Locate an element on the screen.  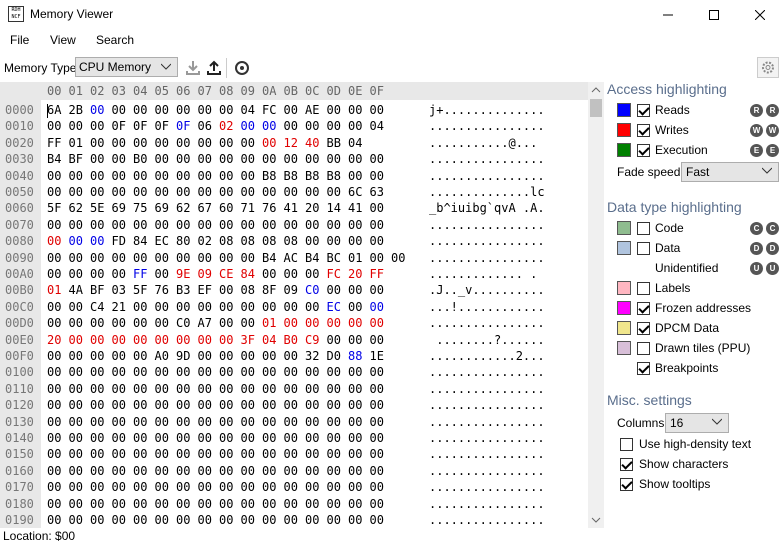
byte-cell: 01 is located at coordinates (355, 257).